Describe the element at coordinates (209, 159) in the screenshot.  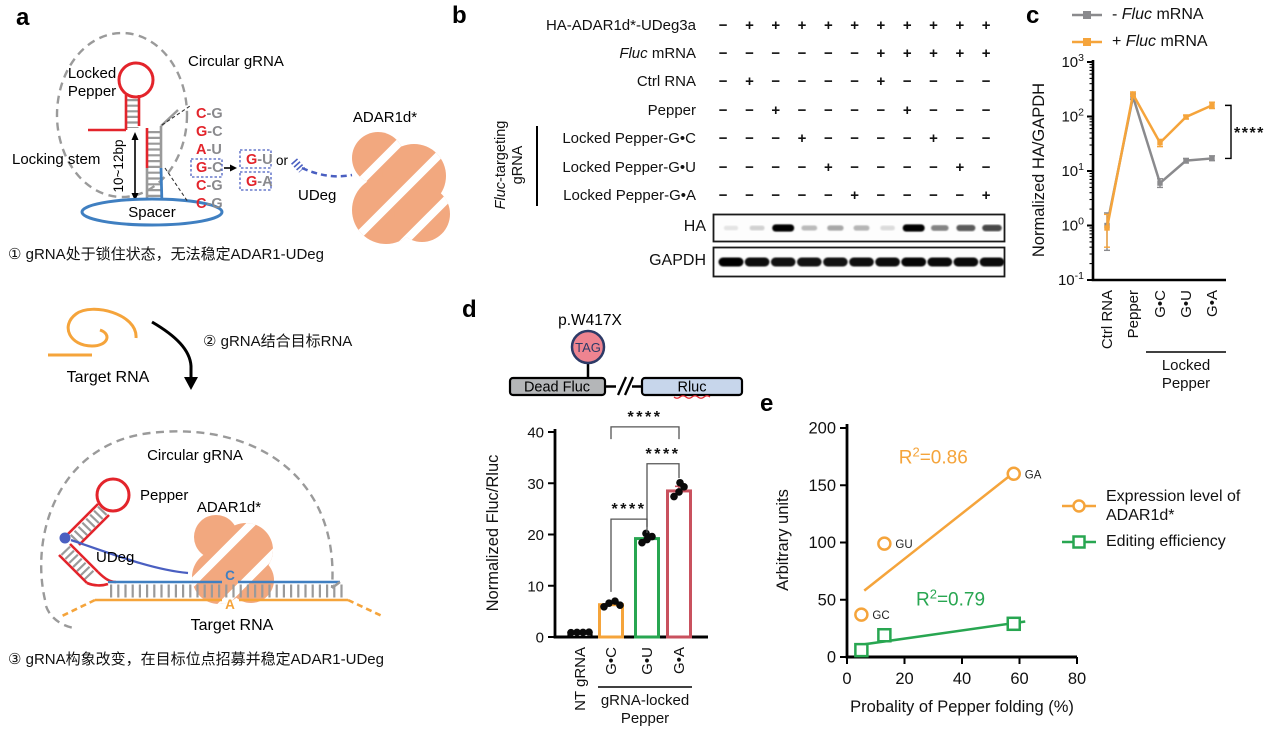
I see `base-pair-list: C-G G-C A-U G-C C-G C-G` at that location.